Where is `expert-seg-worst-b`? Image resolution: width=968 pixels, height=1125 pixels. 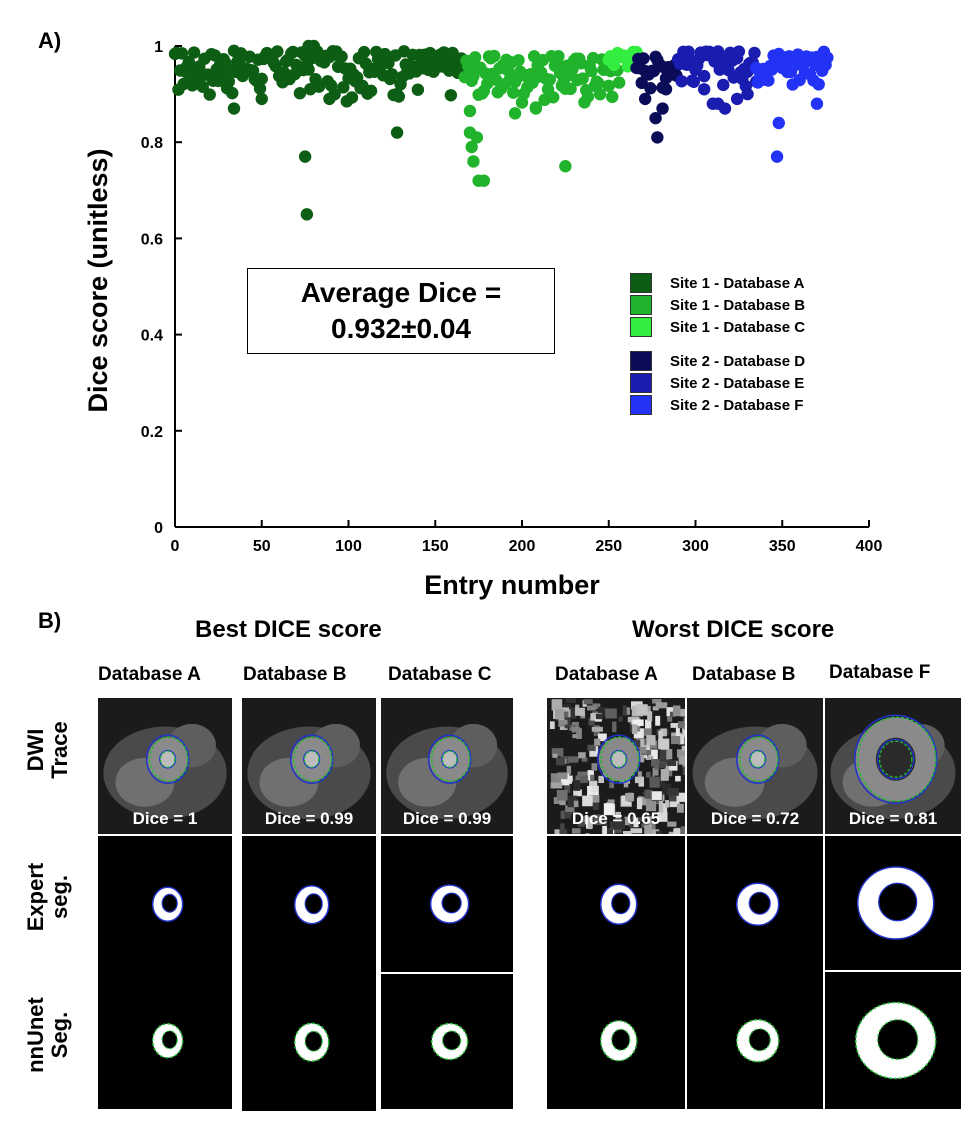 expert-seg-worst-b is located at coordinates (755, 972).